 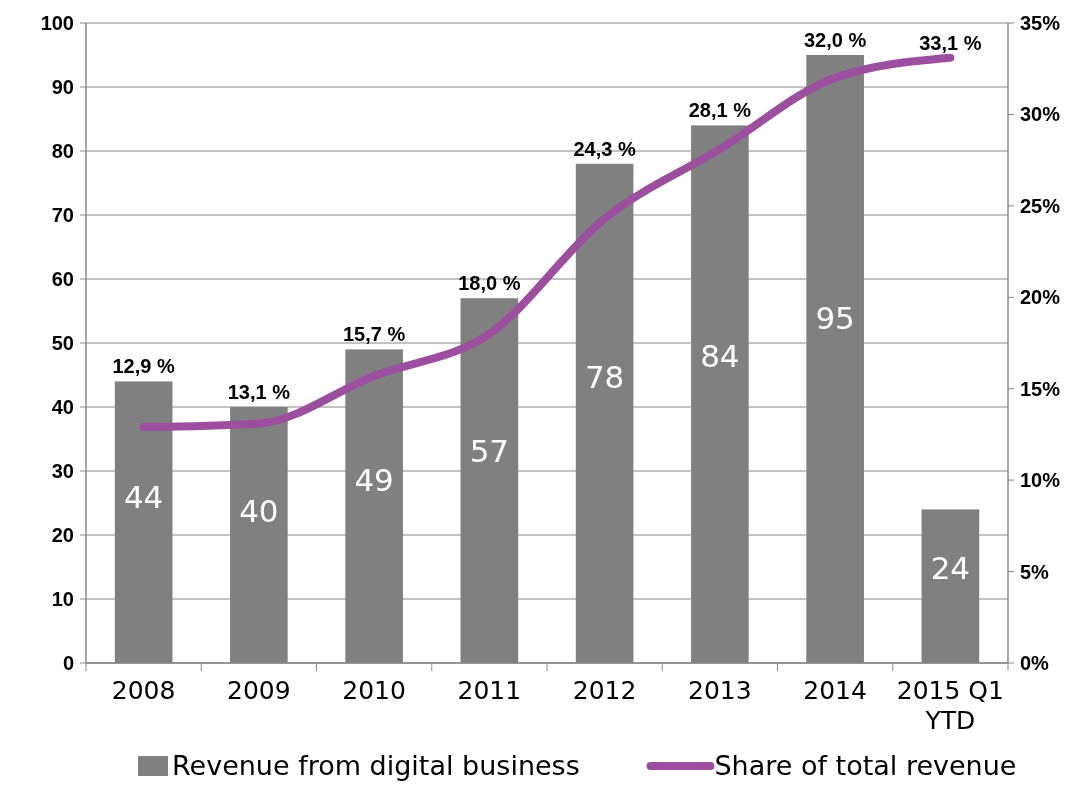 What do you see at coordinates (1040, 114) in the screenshot?
I see `y2-tick-label: 30%` at bounding box center [1040, 114].